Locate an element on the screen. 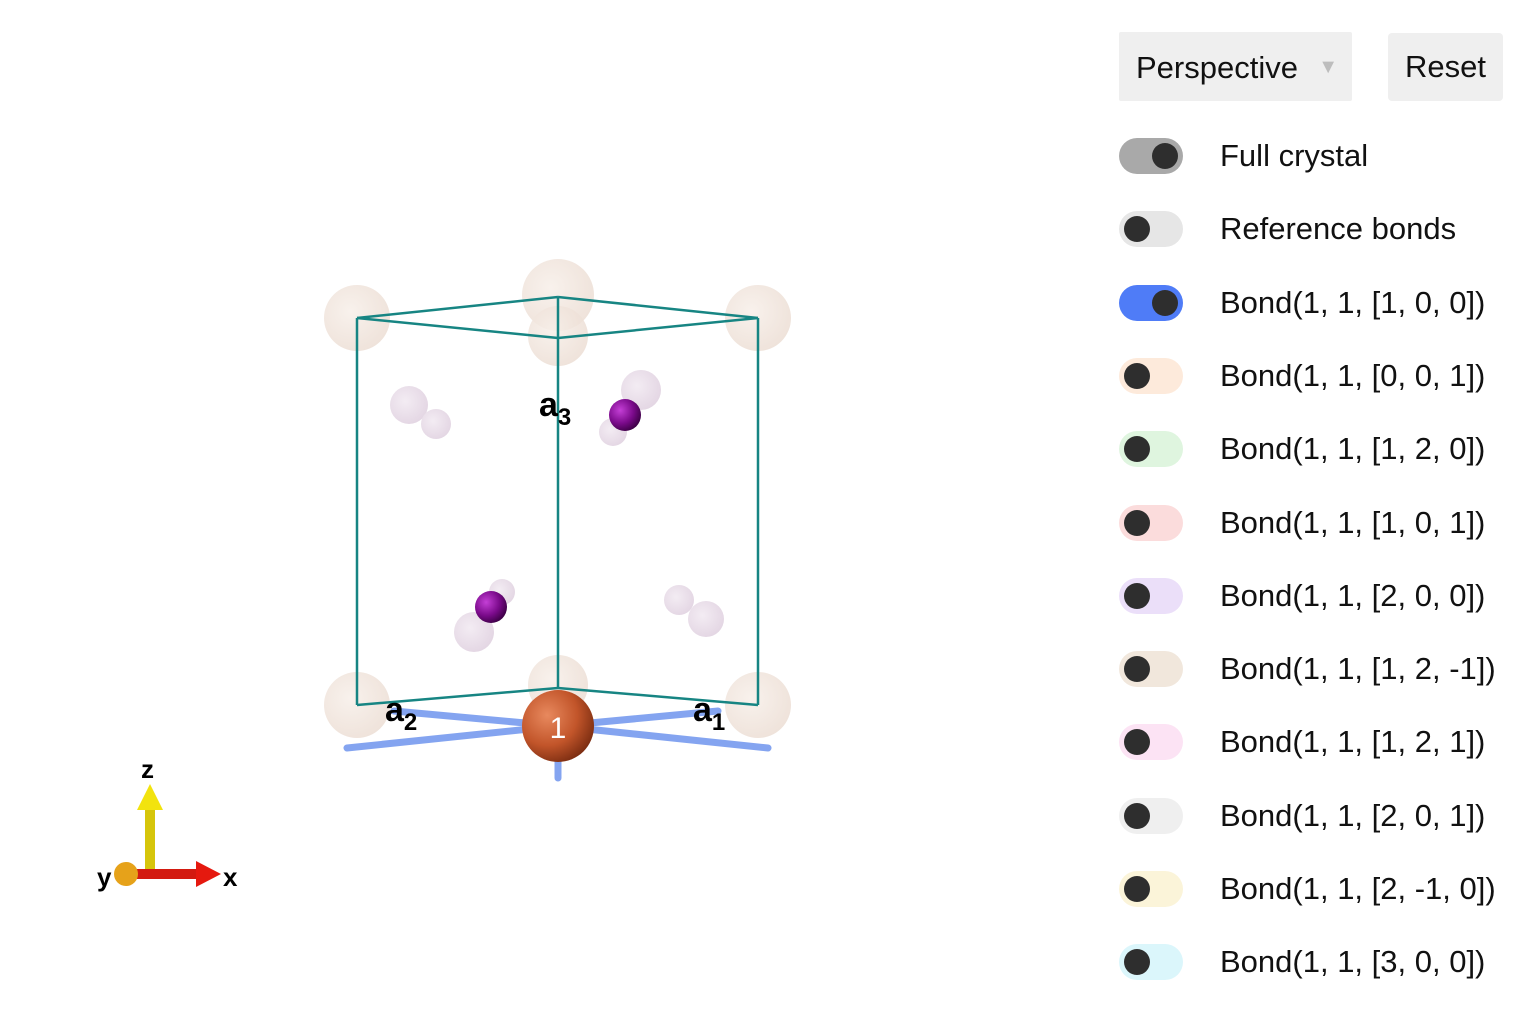 This screenshot has width=1536, height=1024. toggle-label: Bond(1, 1, [1, 0, 1]) is located at coordinates (1353, 522).